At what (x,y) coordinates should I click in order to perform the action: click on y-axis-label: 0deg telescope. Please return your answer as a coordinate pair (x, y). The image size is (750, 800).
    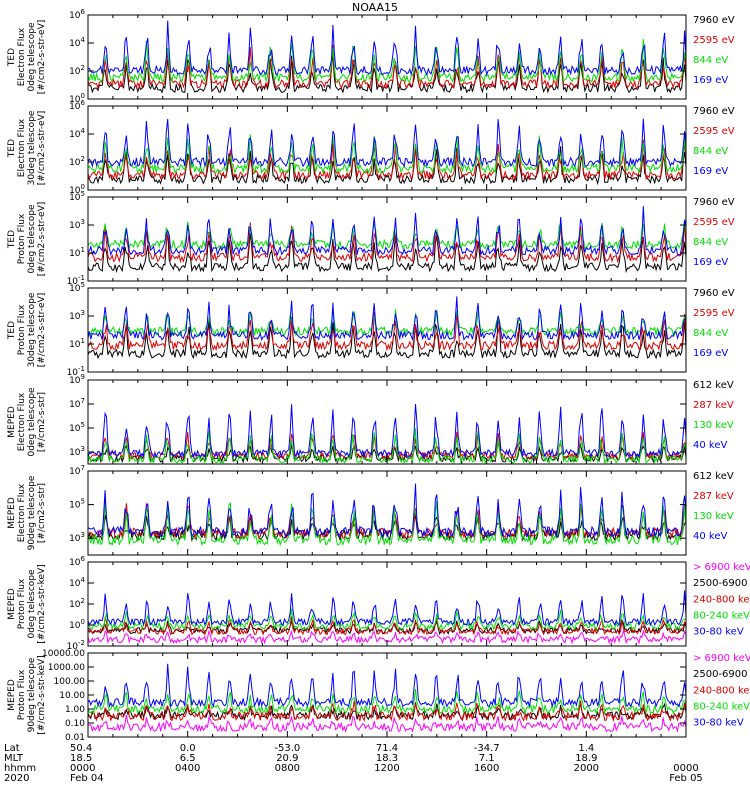
    Looking at the image, I should click on (32, 57).